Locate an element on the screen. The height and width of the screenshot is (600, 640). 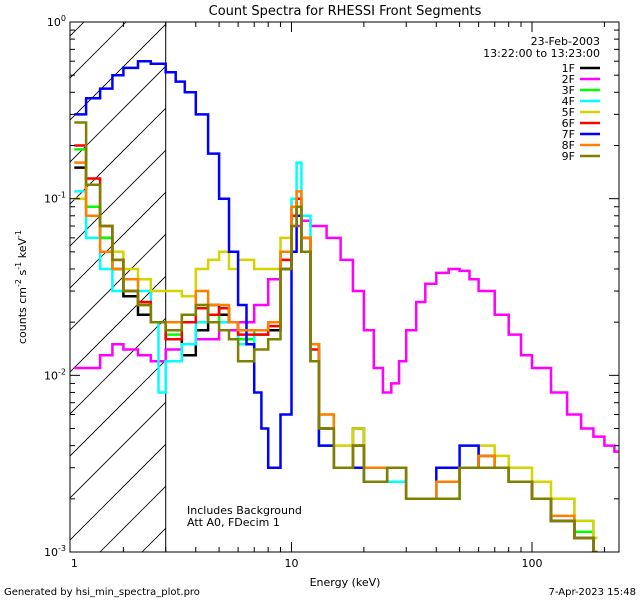
legend-label-3F: 3F is located at coordinates (568, 90).